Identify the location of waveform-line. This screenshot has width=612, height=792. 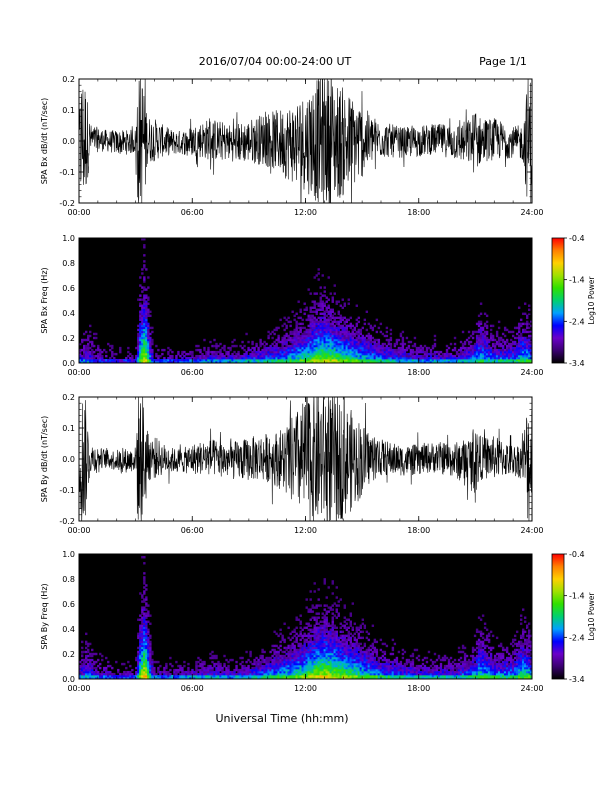
(305, 459).